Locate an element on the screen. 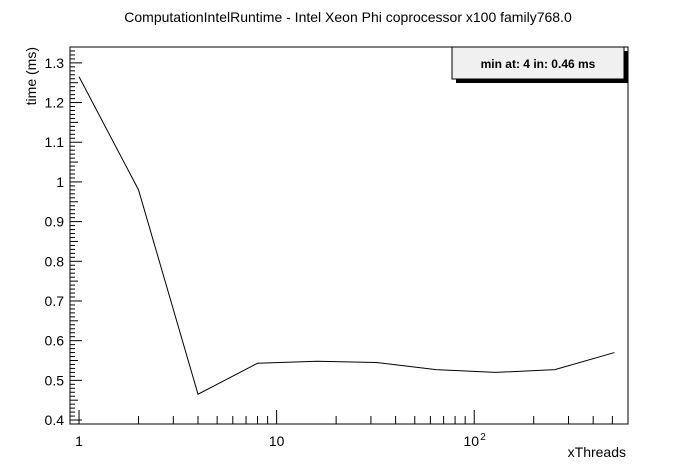  y-tick-labels: 0.4 0.5 0.6 0.7 0.8 0.9 1 1.1 1.2 1.3 is located at coordinates (55, 241).